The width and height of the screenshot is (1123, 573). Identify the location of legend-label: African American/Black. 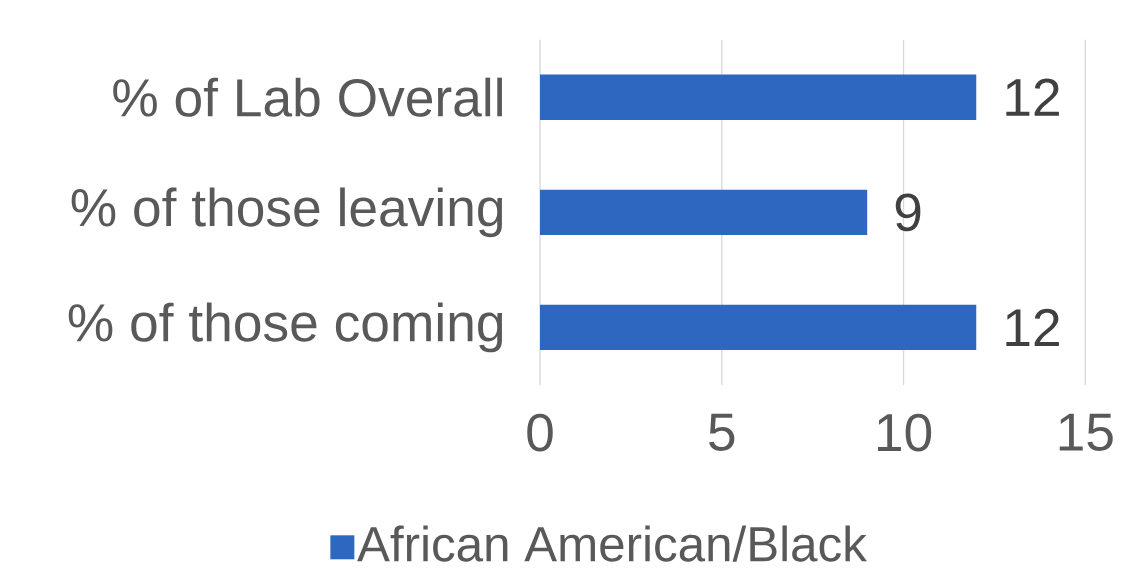
(612, 543).